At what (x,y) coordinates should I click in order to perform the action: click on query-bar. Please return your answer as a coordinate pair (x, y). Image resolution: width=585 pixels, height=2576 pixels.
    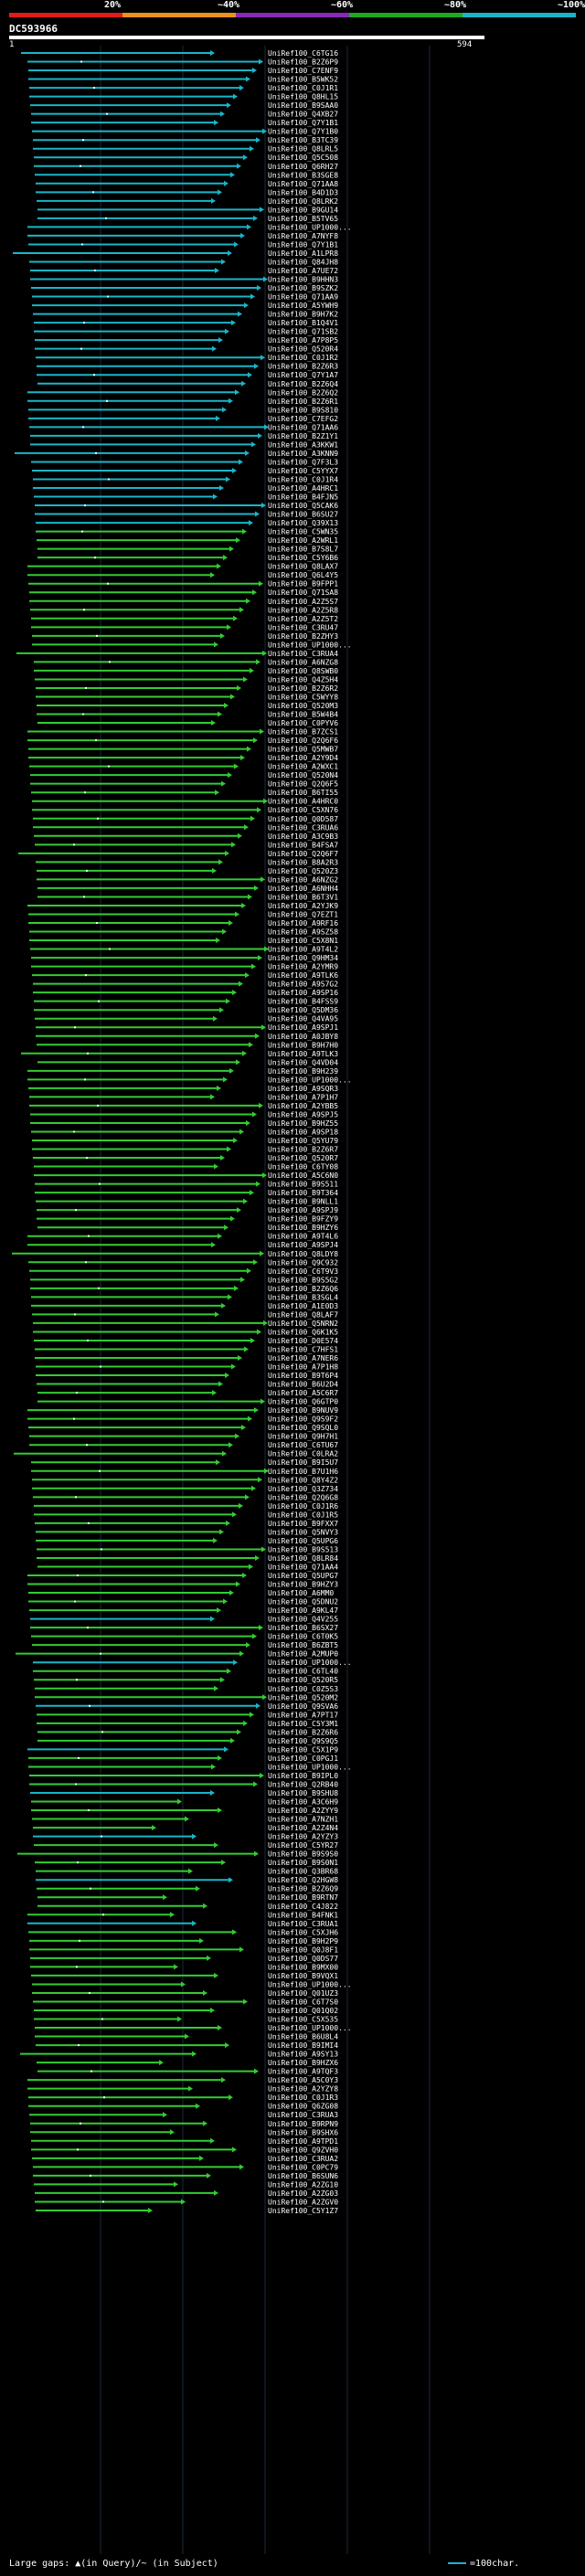
    Looking at the image, I should click on (246, 37).